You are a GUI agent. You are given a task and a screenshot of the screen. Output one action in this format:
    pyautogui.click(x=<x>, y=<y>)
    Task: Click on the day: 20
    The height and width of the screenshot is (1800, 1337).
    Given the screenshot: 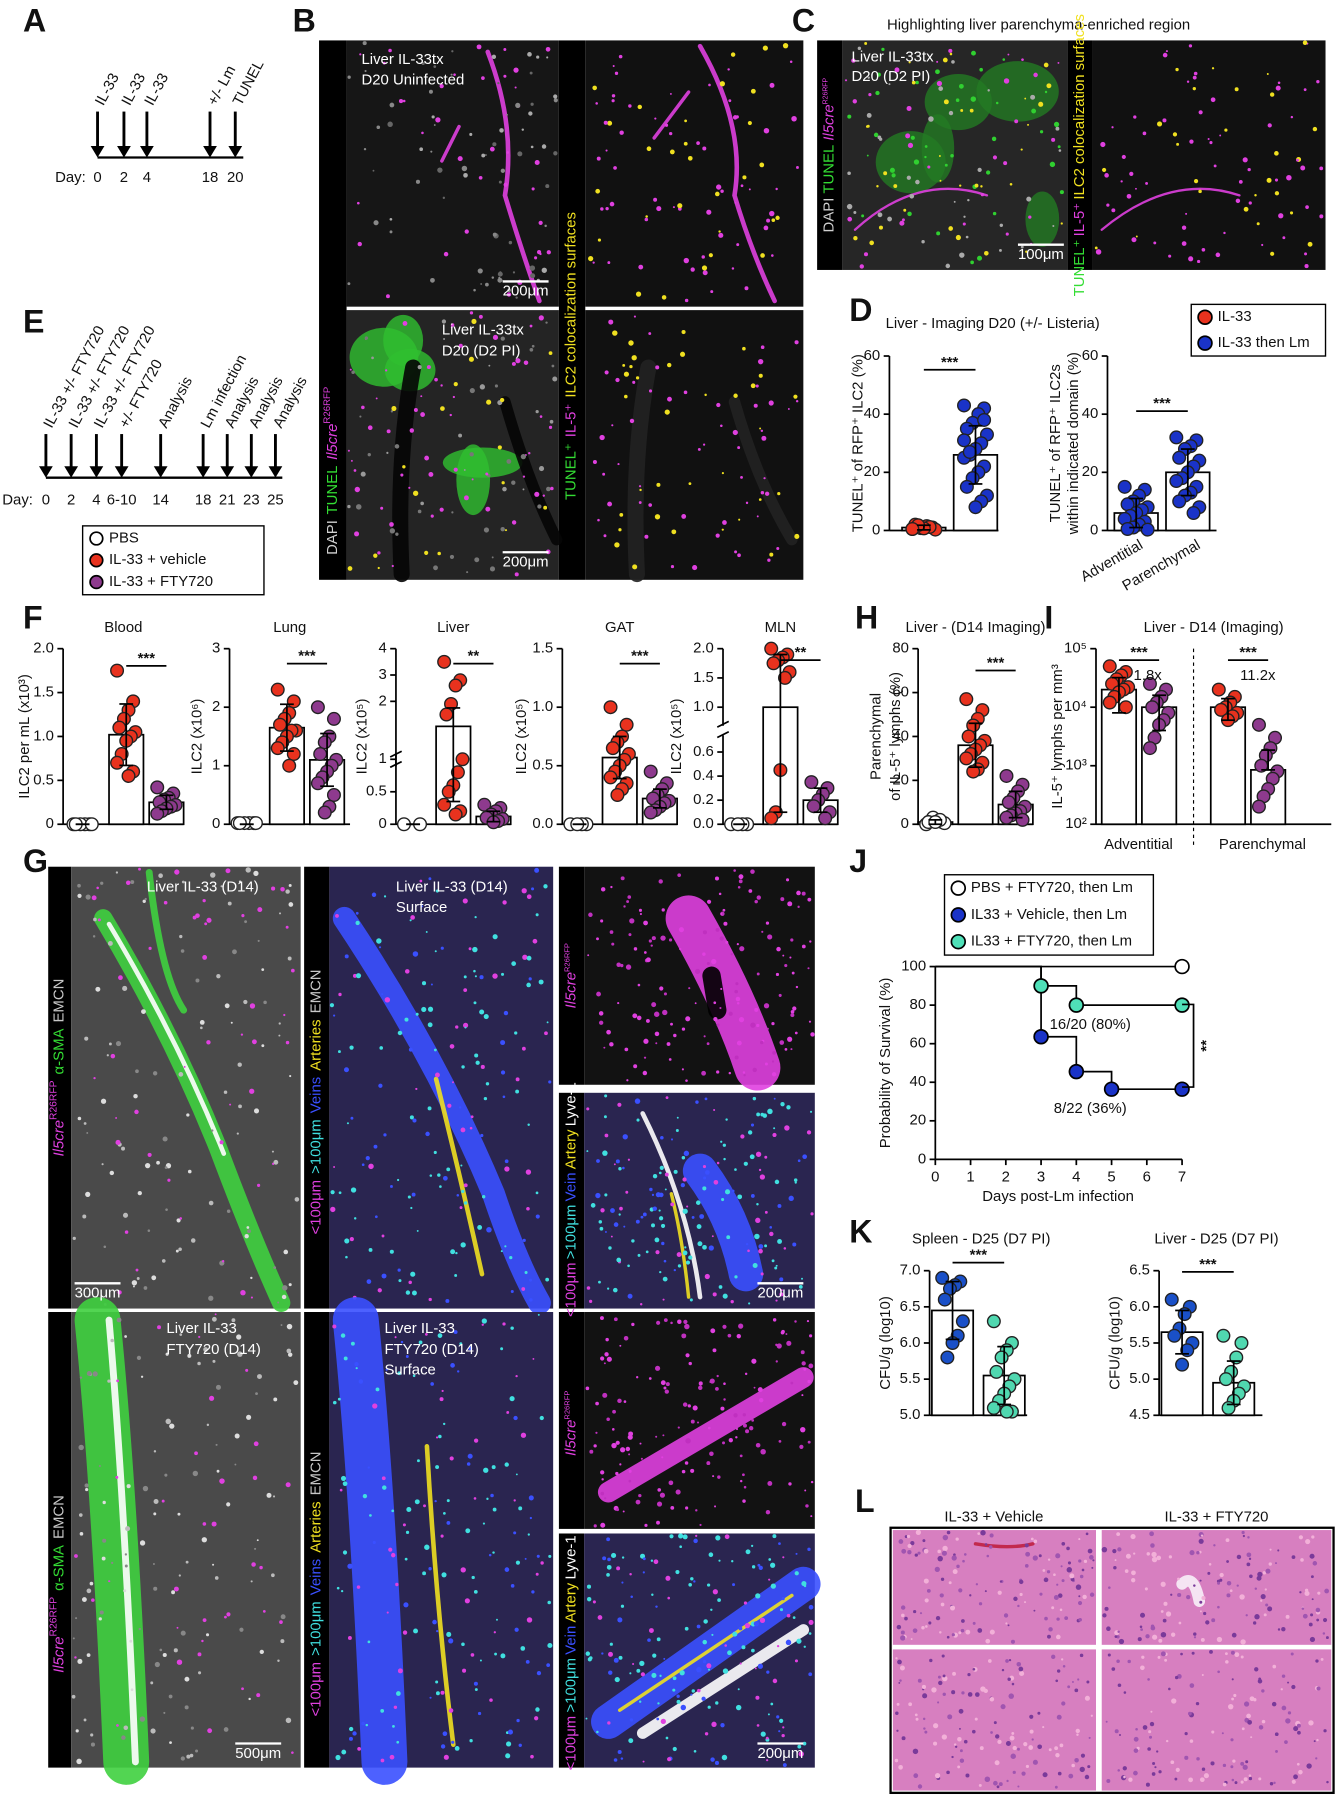 What is the action you would take?
    pyautogui.click(x=235, y=178)
    